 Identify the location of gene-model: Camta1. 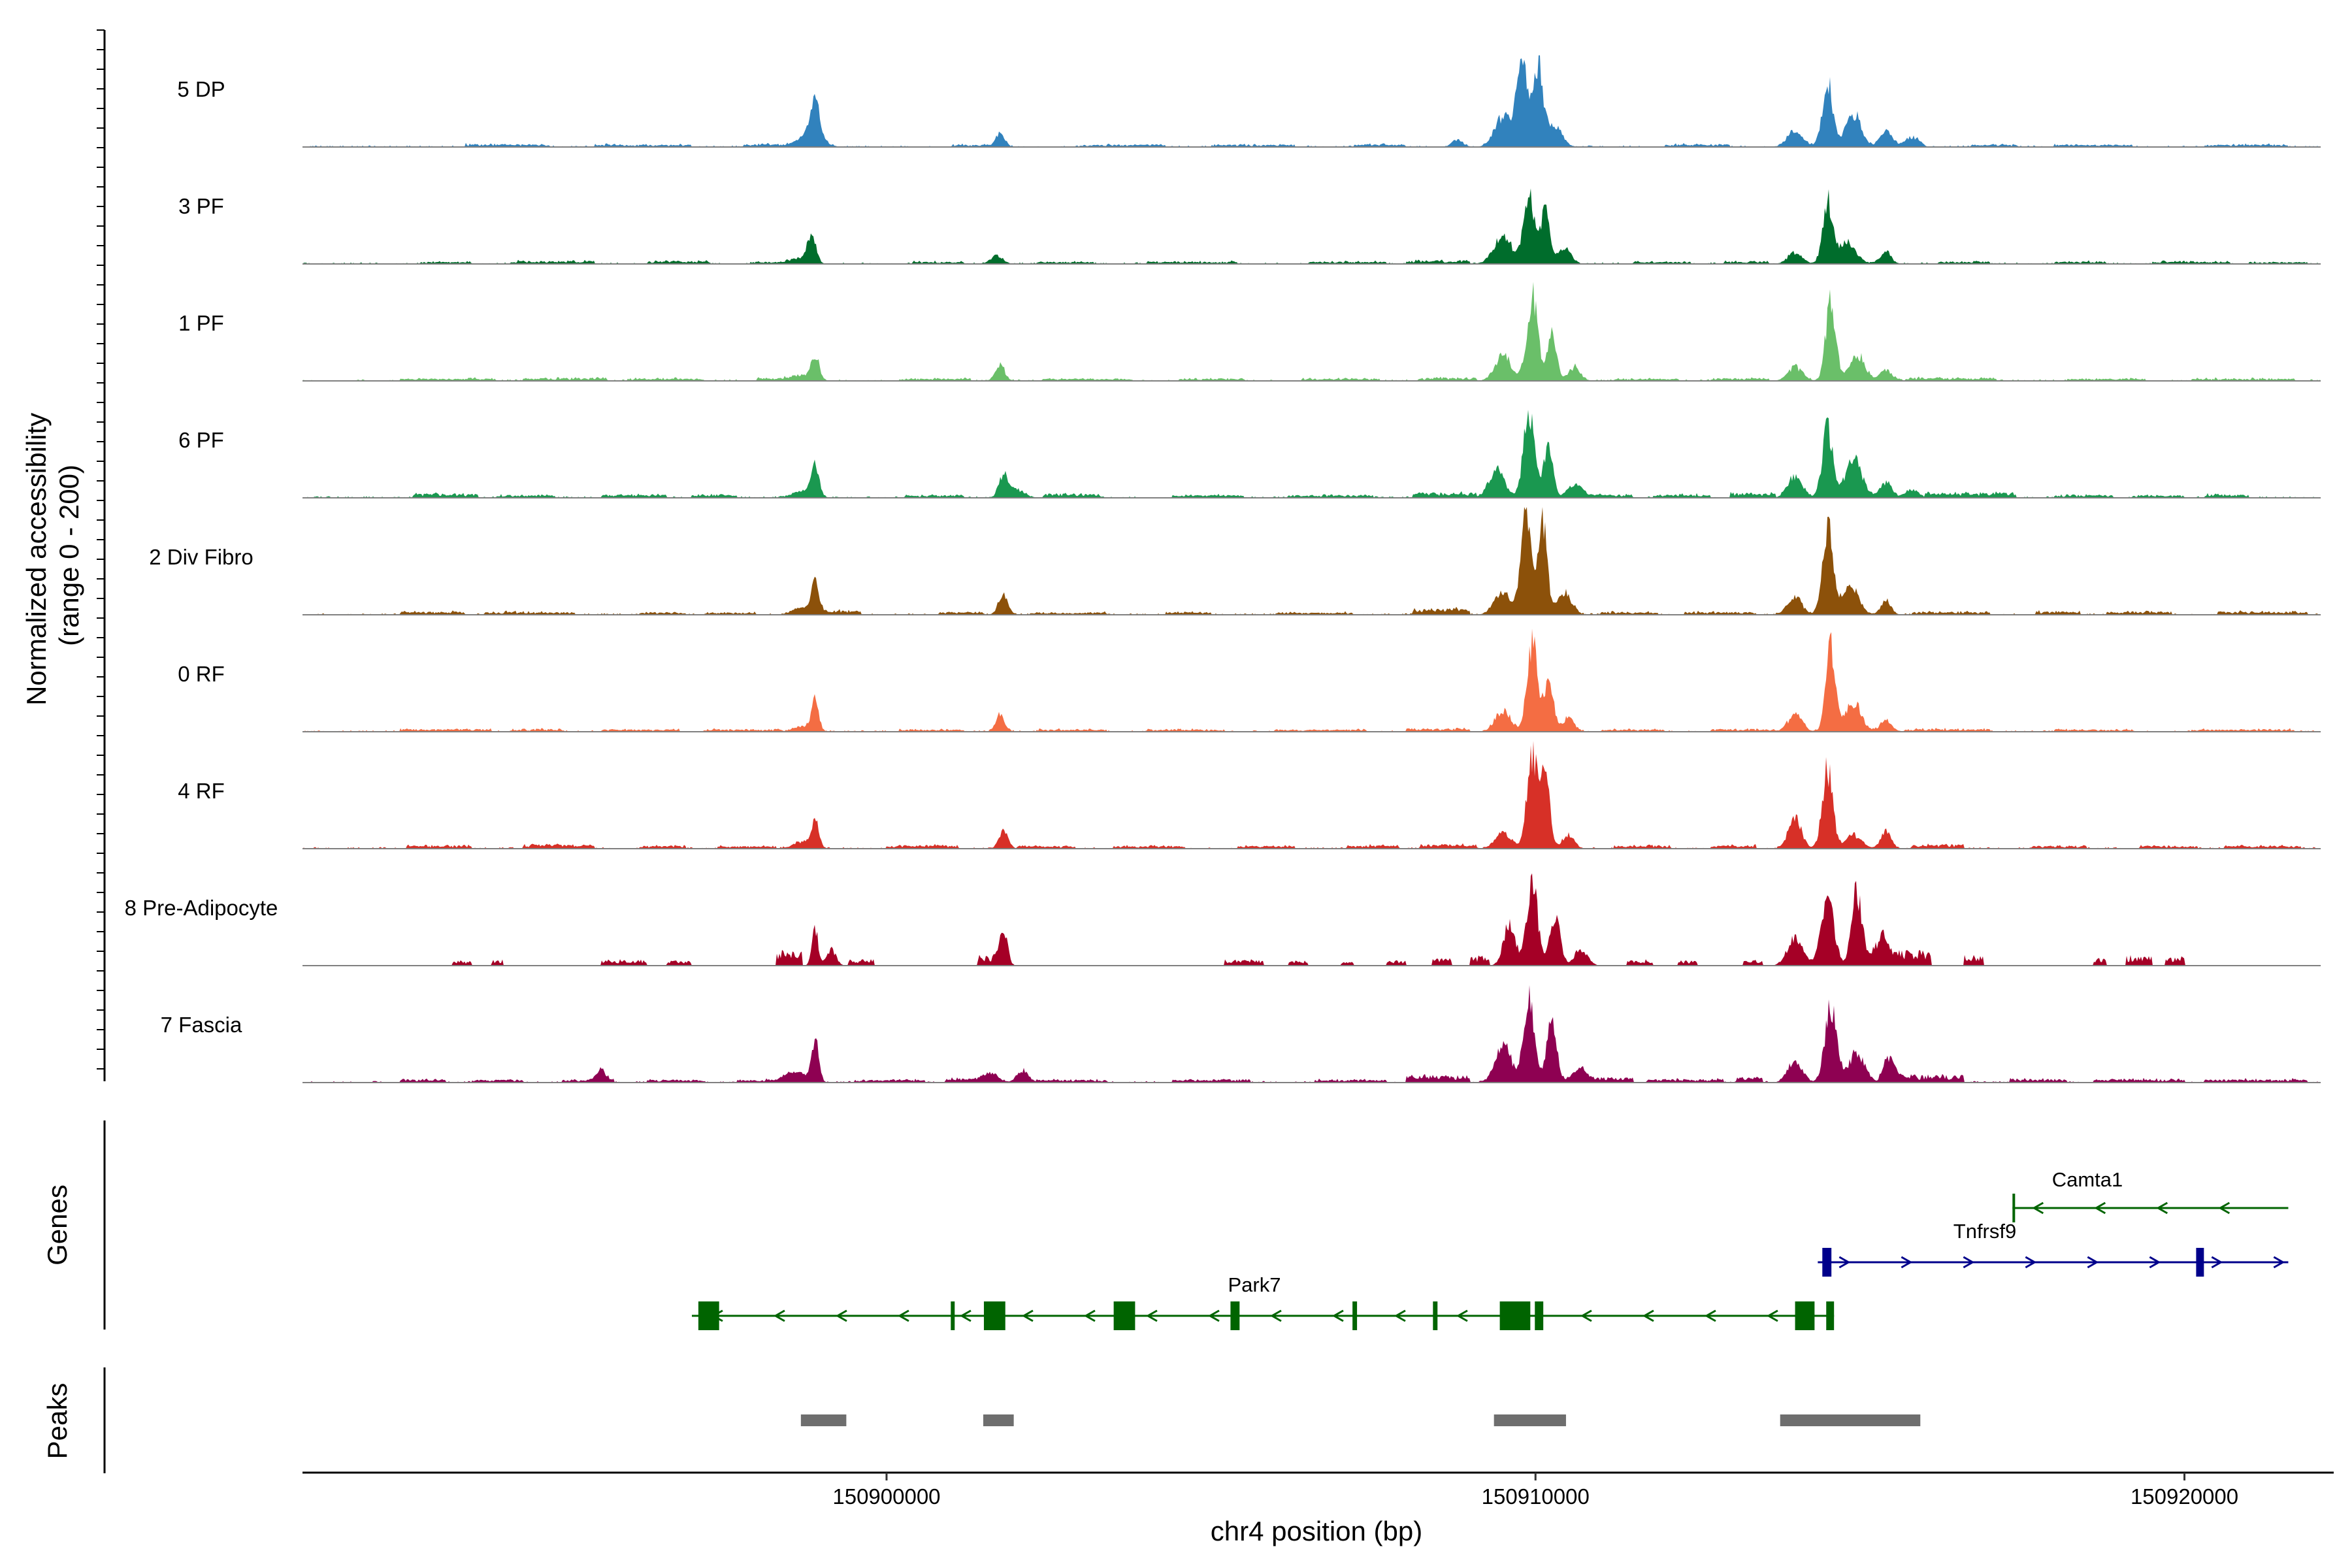
(2150, 1195).